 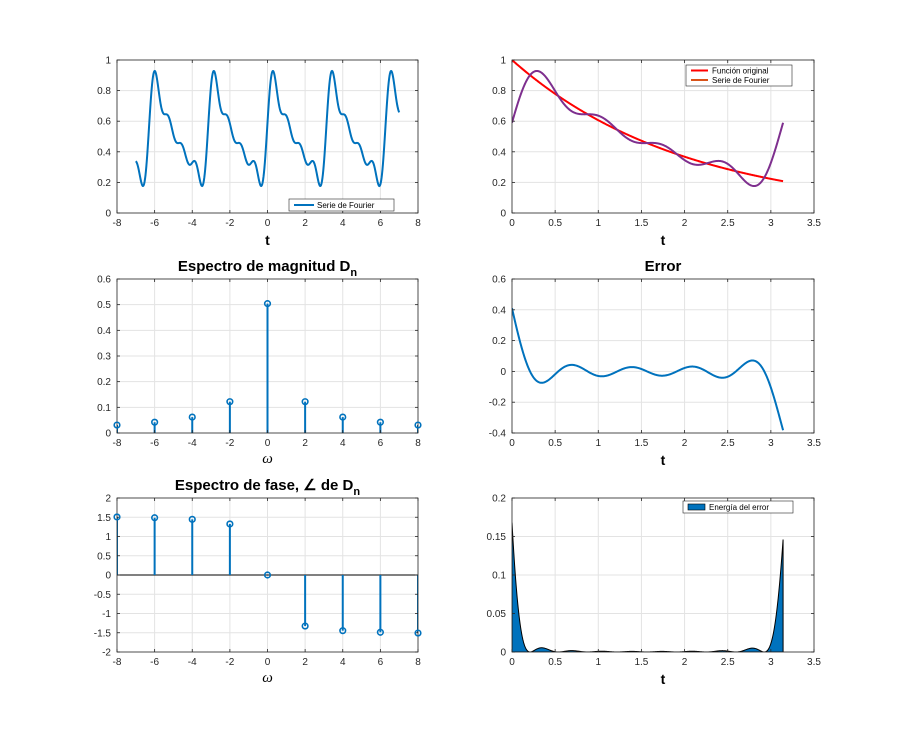 What do you see at coordinates (663, 266) in the screenshot?
I see `chart-title: Error` at bounding box center [663, 266].